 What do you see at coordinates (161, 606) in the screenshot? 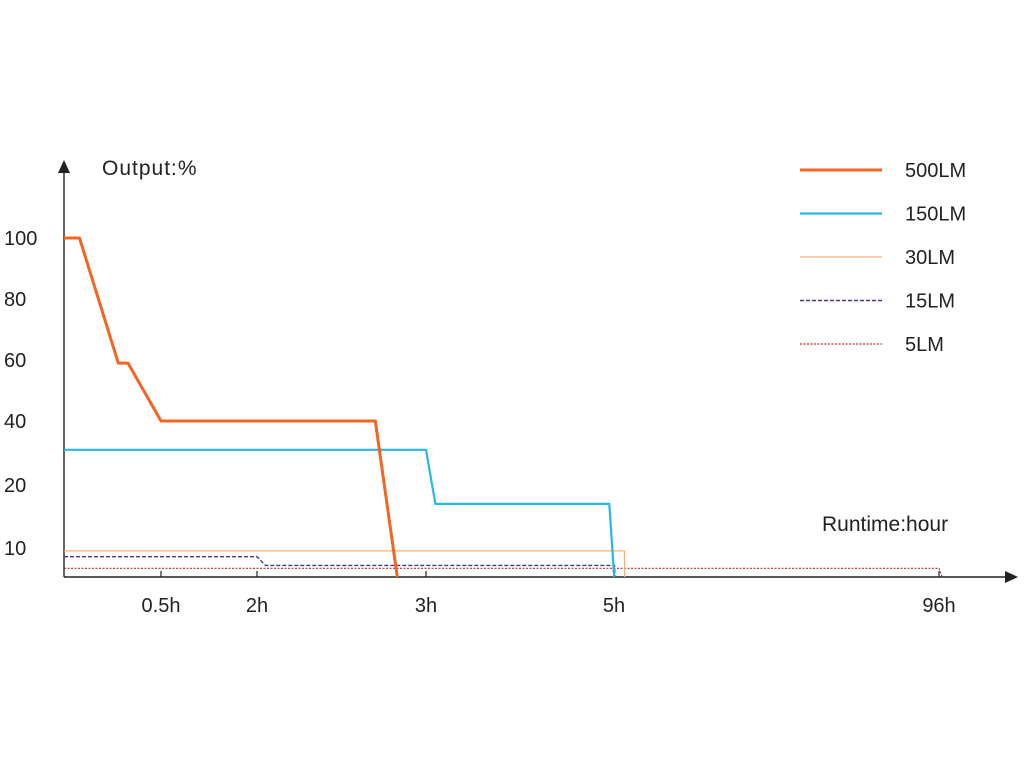
I see `x-tick-label: 0.5h` at bounding box center [161, 606].